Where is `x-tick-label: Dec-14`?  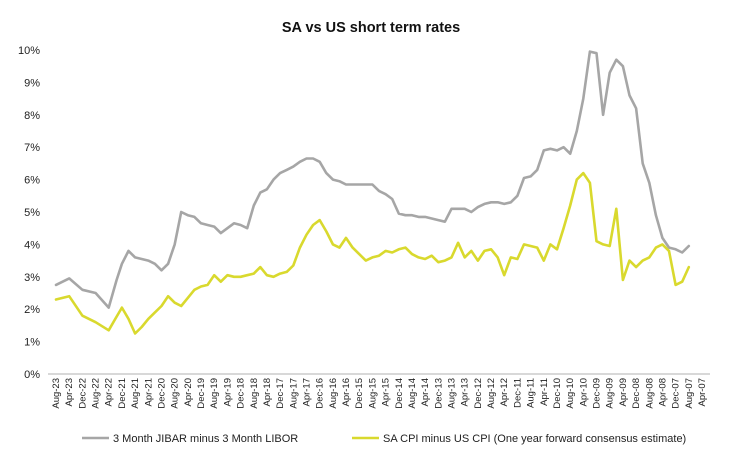 x-tick-label: Dec-14 is located at coordinates (399, 393).